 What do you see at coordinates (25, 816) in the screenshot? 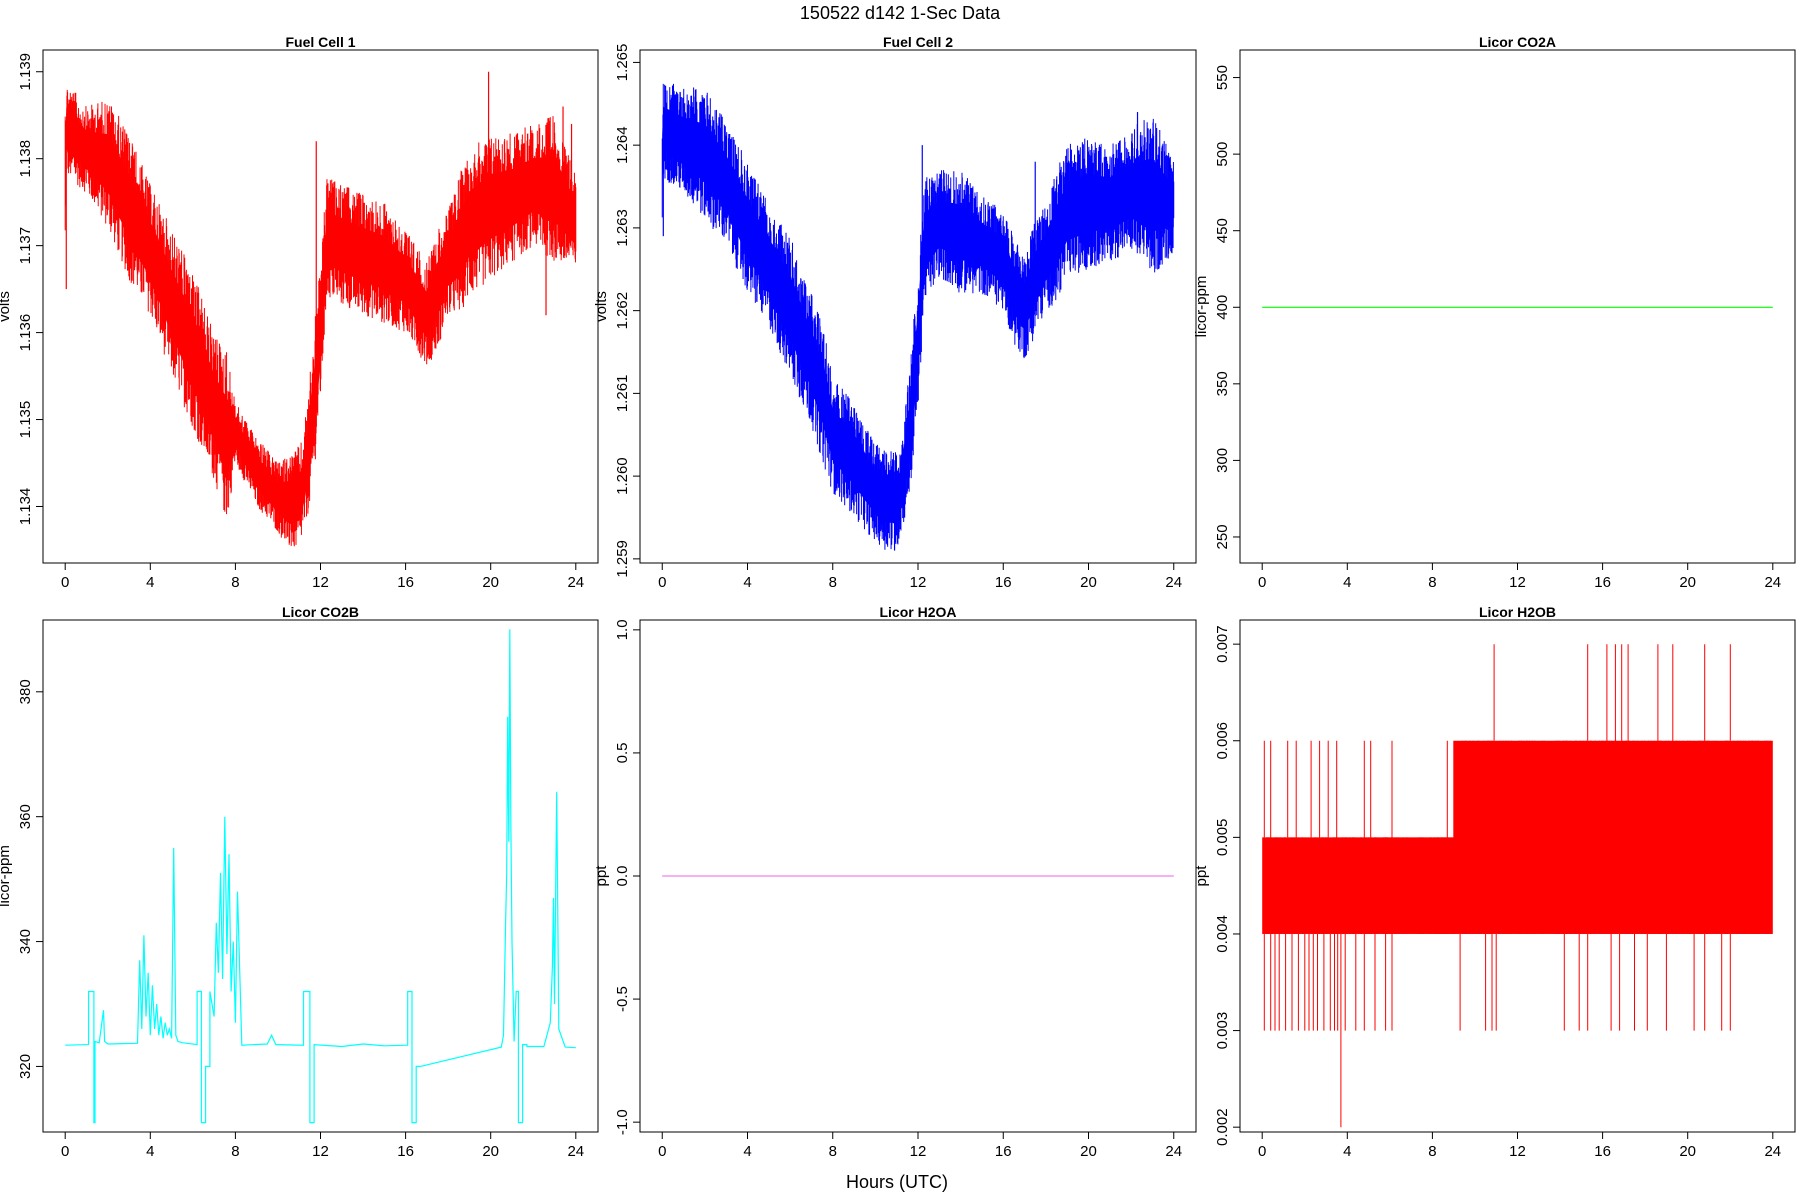
I see `y-tick-label: 360` at bounding box center [25, 816].